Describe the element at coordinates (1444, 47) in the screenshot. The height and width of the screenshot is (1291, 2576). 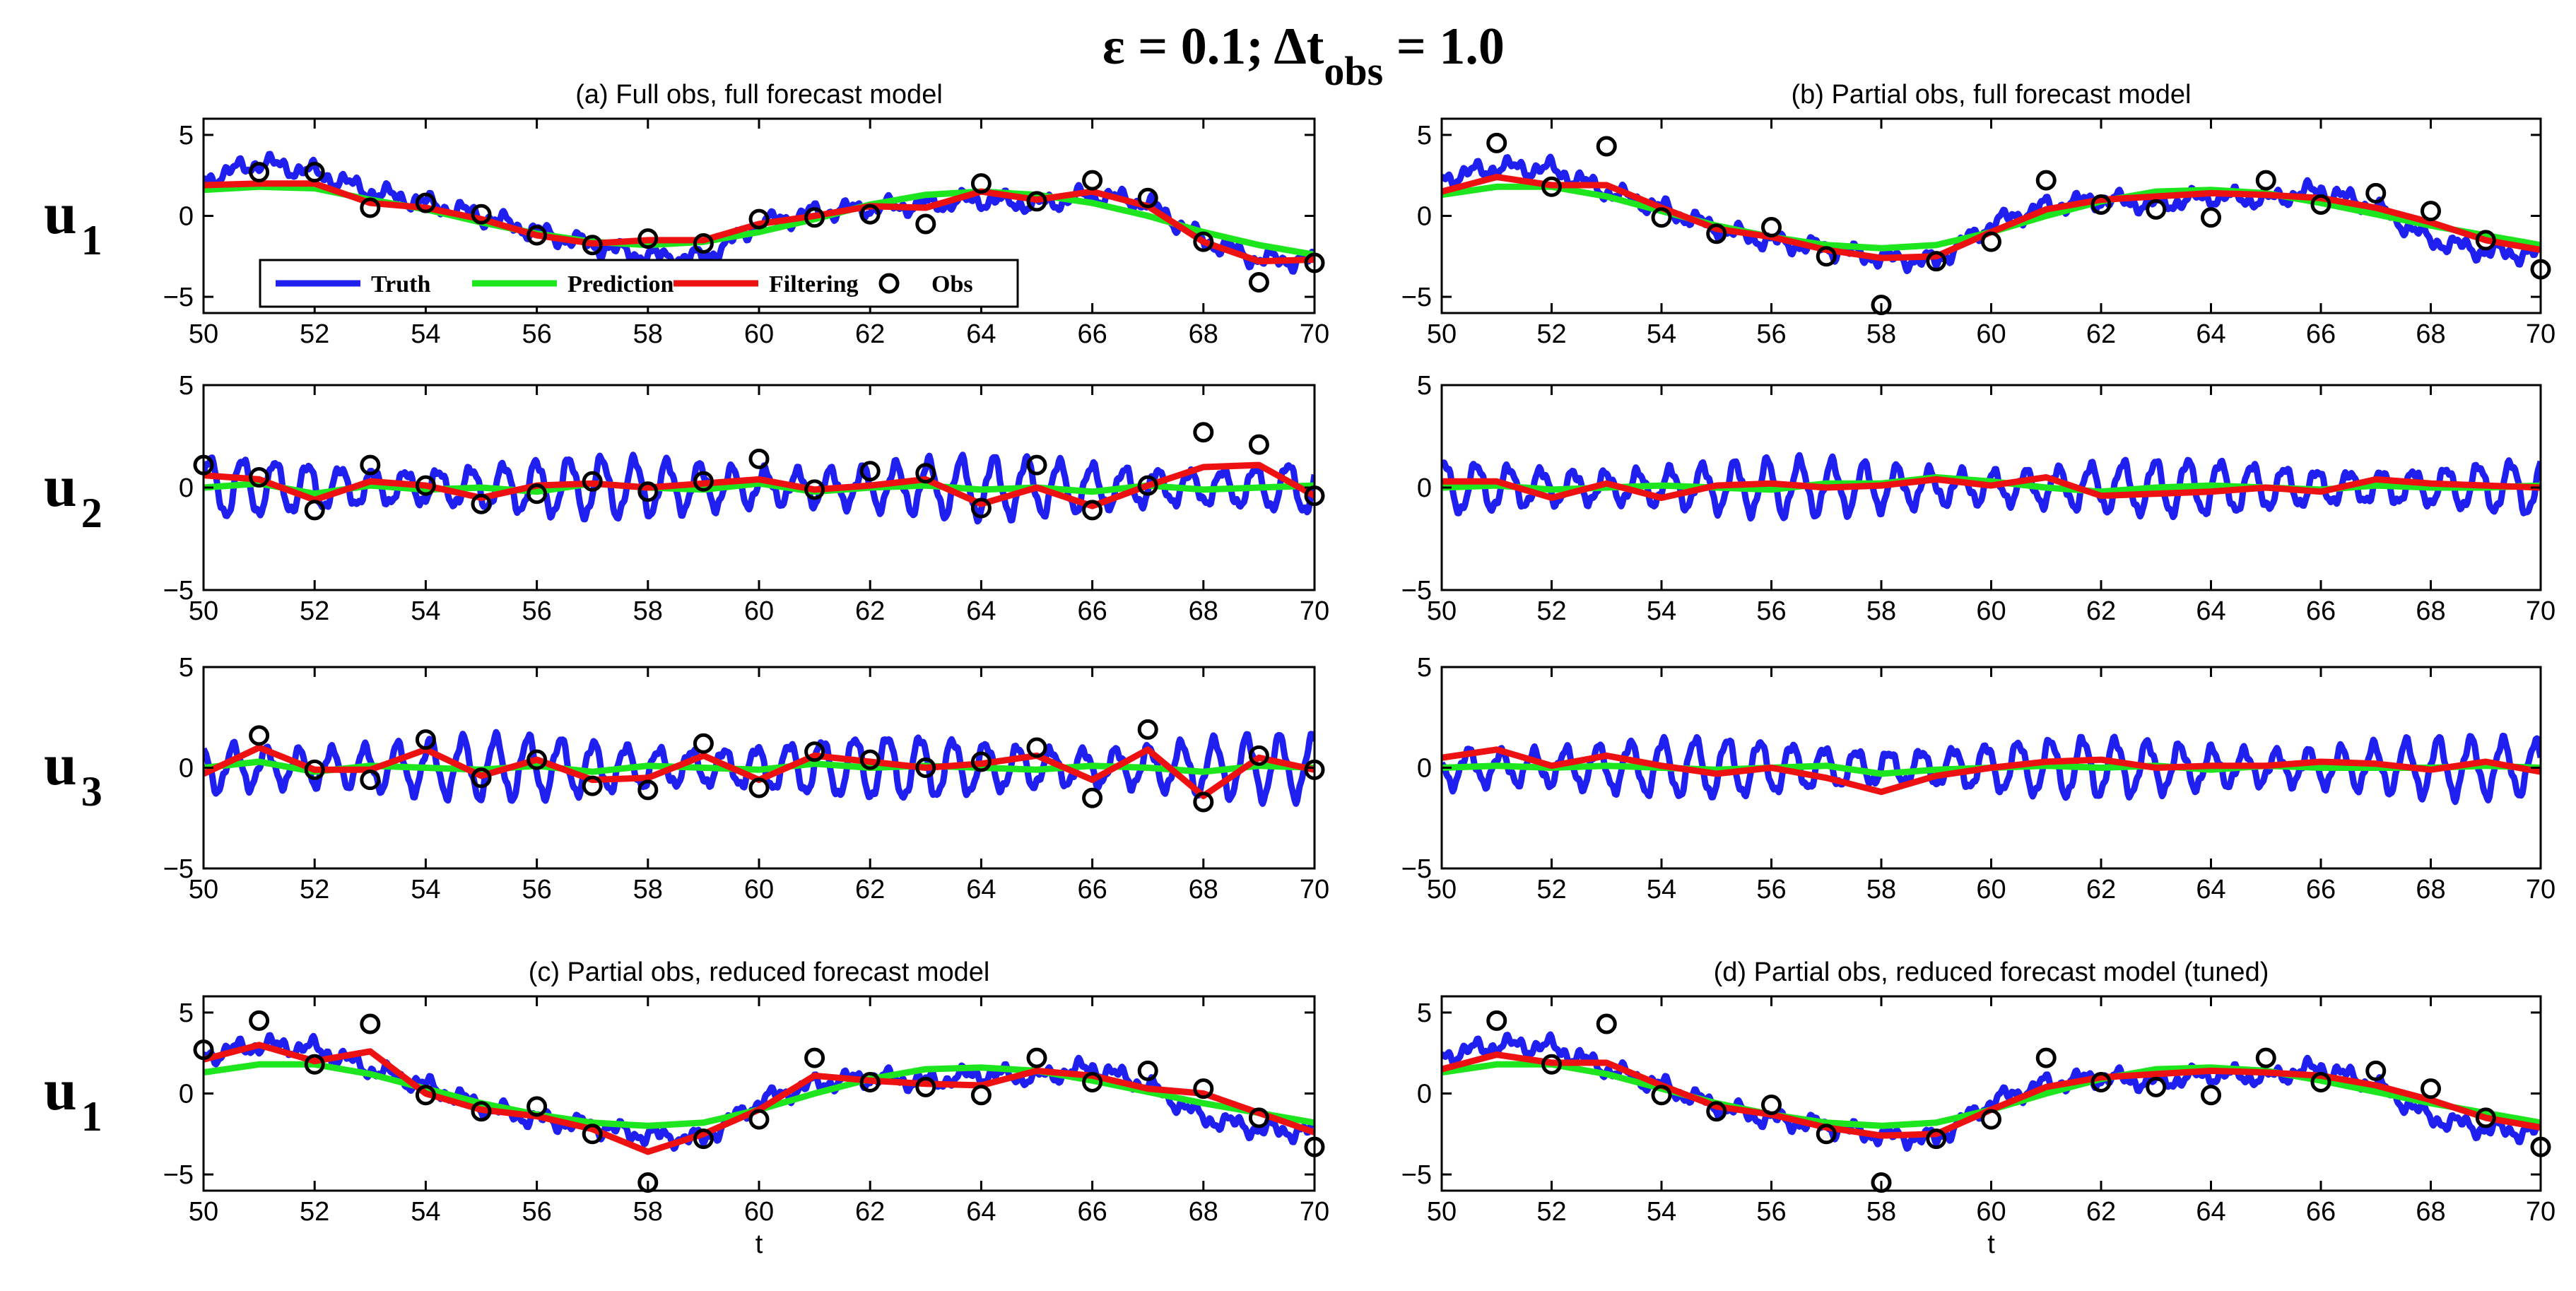
I see `suptitle-tail: = 1.0` at that location.